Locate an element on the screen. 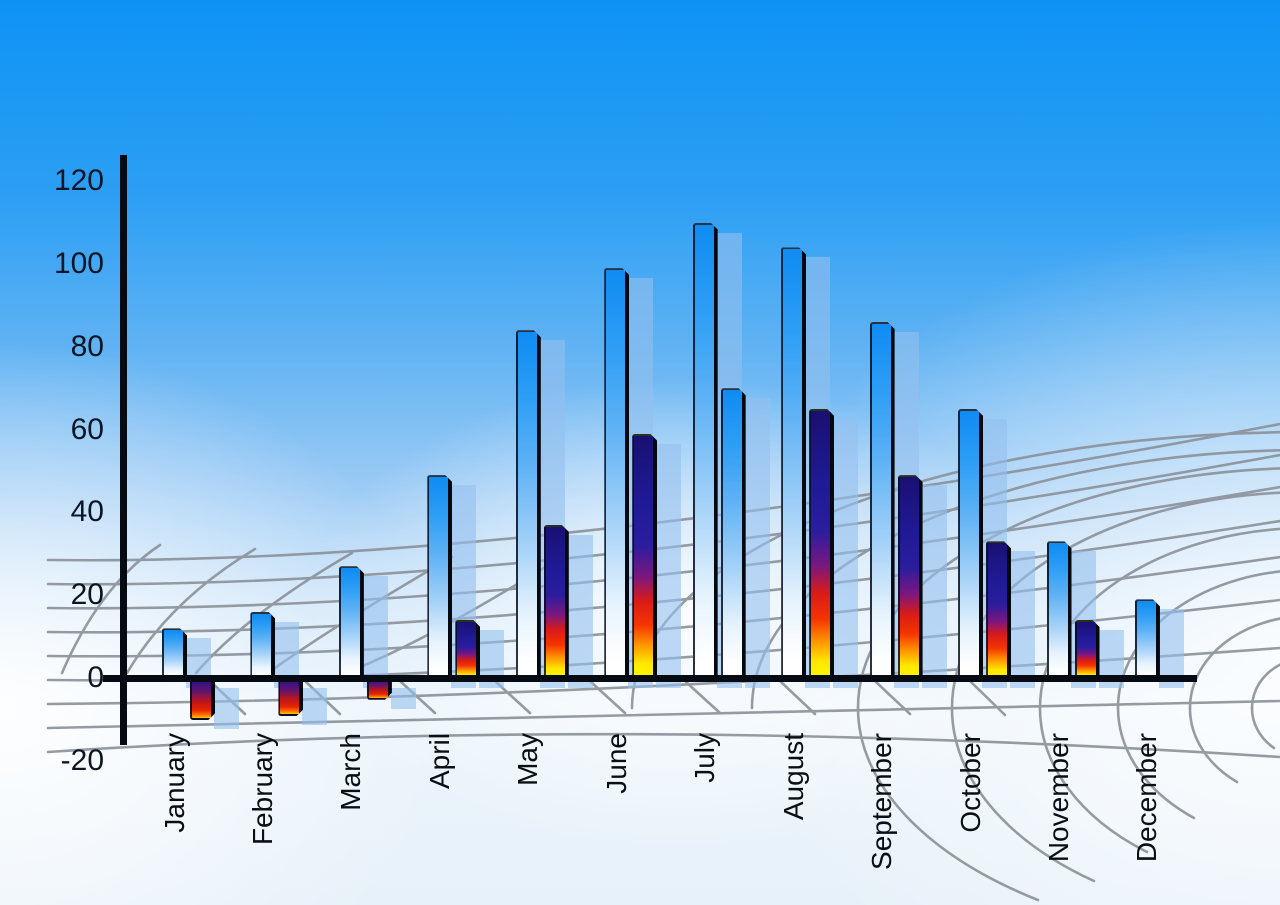 The image size is (1280, 905). bar-june-series2 is located at coordinates (644, 556).